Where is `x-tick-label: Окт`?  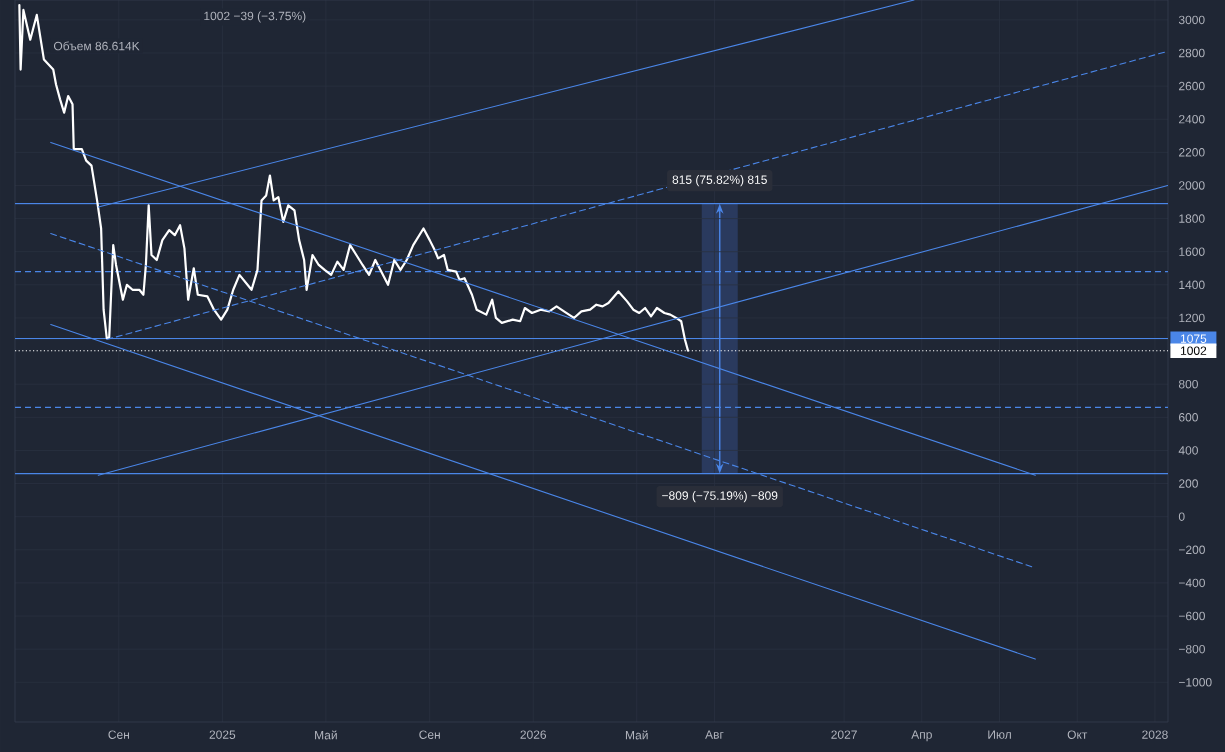 x-tick-label: Окт is located at coordinates (1077, 734).